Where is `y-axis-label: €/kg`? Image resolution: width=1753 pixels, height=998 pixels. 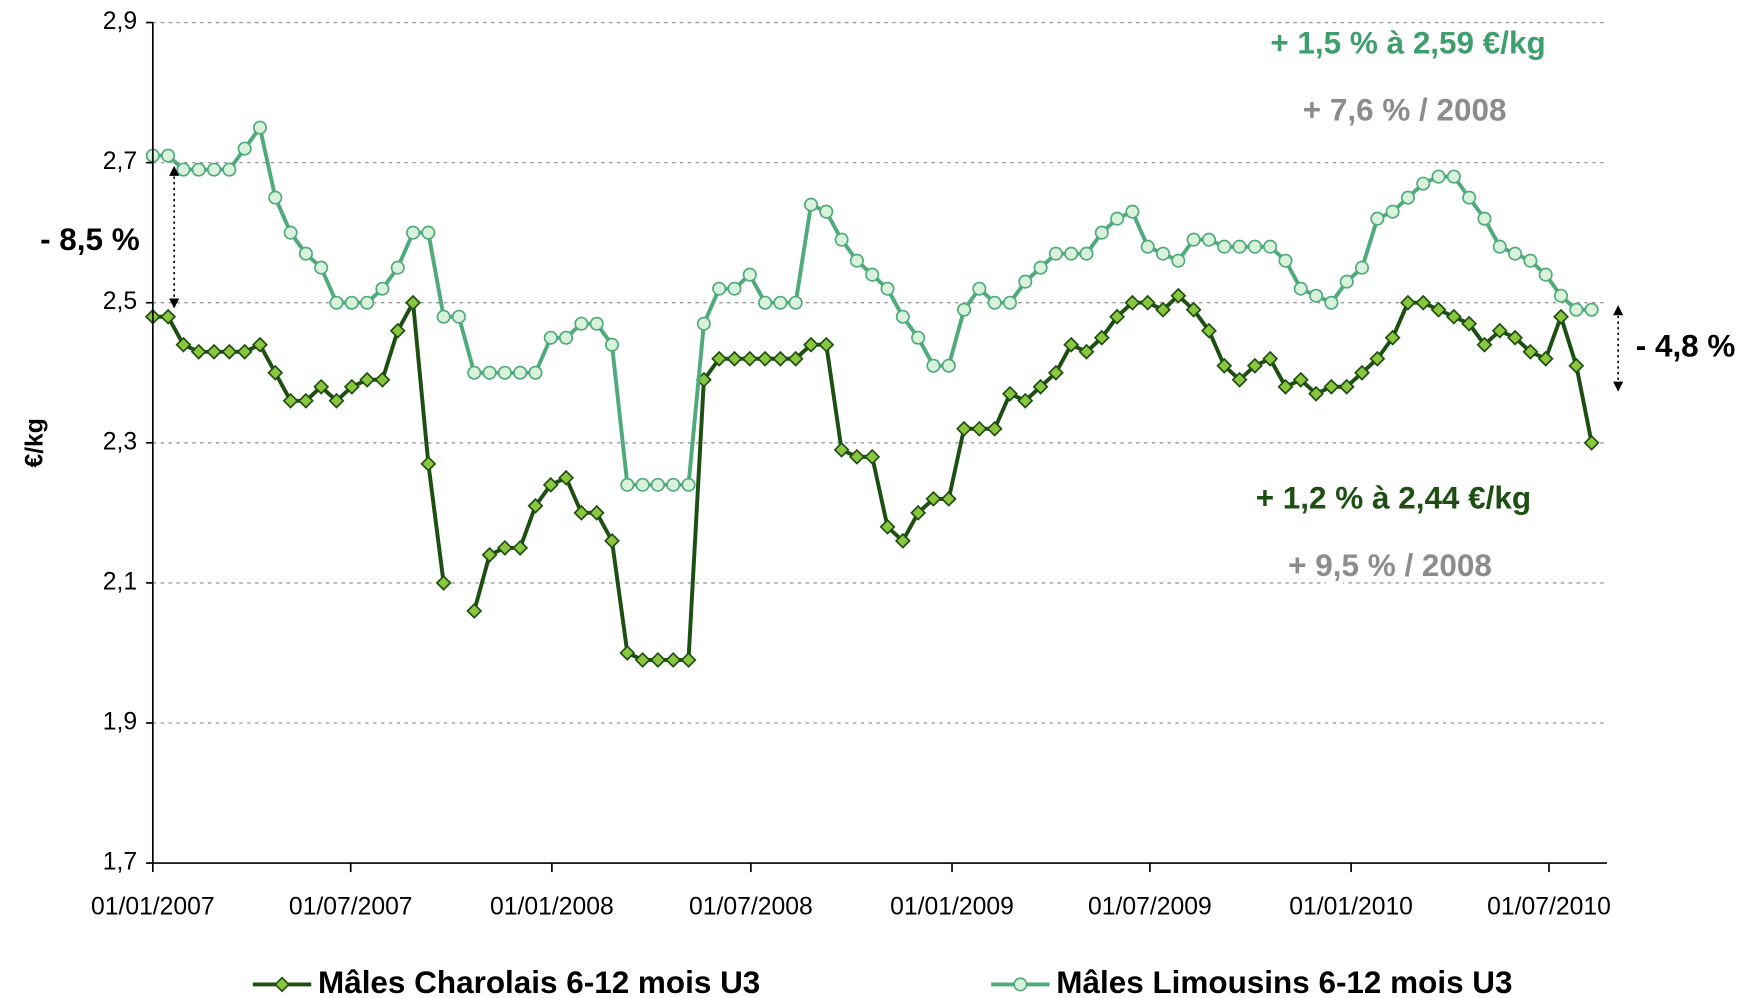
y-axis-label: €/kg is located at coordinates (34, 442).